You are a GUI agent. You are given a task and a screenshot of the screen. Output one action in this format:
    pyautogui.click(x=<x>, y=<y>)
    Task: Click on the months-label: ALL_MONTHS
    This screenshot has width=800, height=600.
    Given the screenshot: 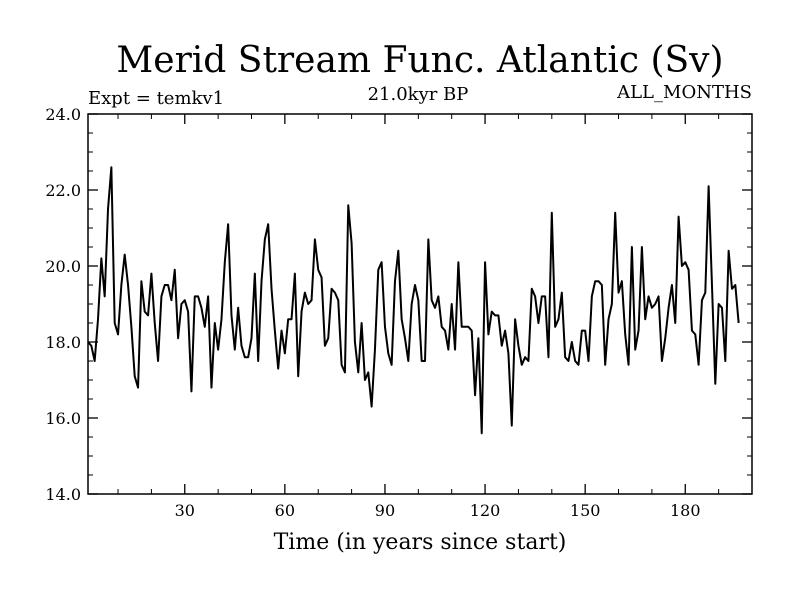 What is the action you would take?
    pyautogui.click(x=684, y=92)
    